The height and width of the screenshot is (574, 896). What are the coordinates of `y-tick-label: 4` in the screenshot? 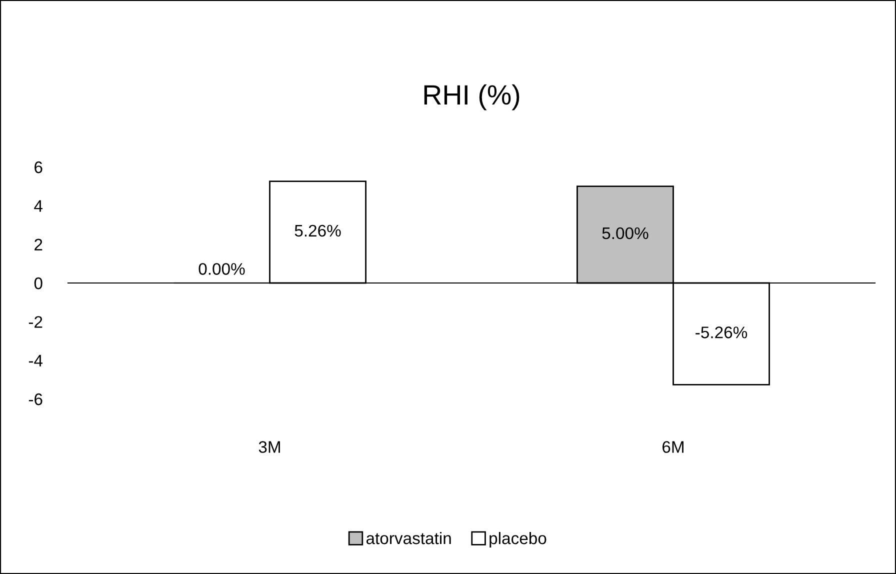 It's located at (38, 206).